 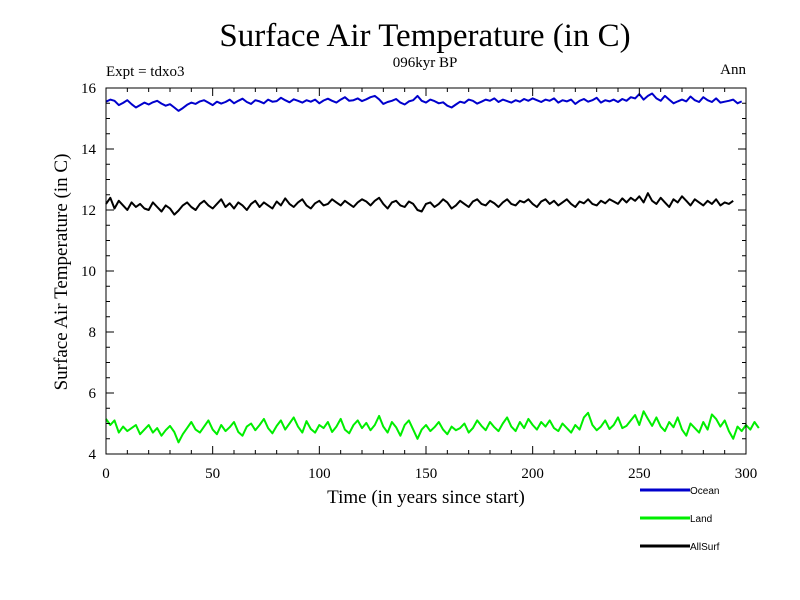 What do you see at coordinates (680, 519) in the screenshot?
I see `legend: Ocean Land AllSurf` at bounding box center [680, 519].